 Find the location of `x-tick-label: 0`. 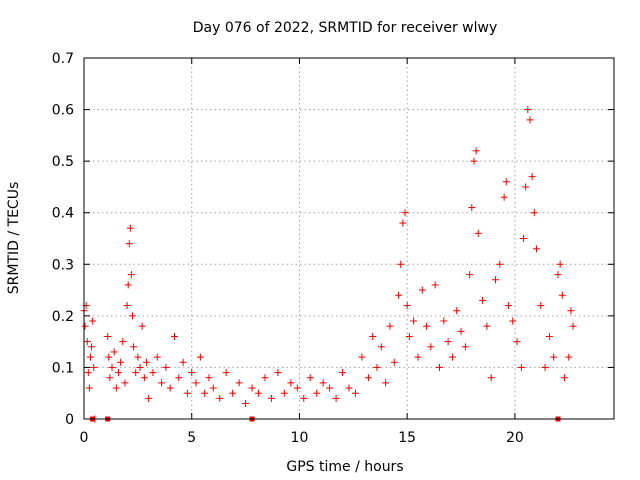

x-tick-label: 0 is located at coordinates (84, 438).